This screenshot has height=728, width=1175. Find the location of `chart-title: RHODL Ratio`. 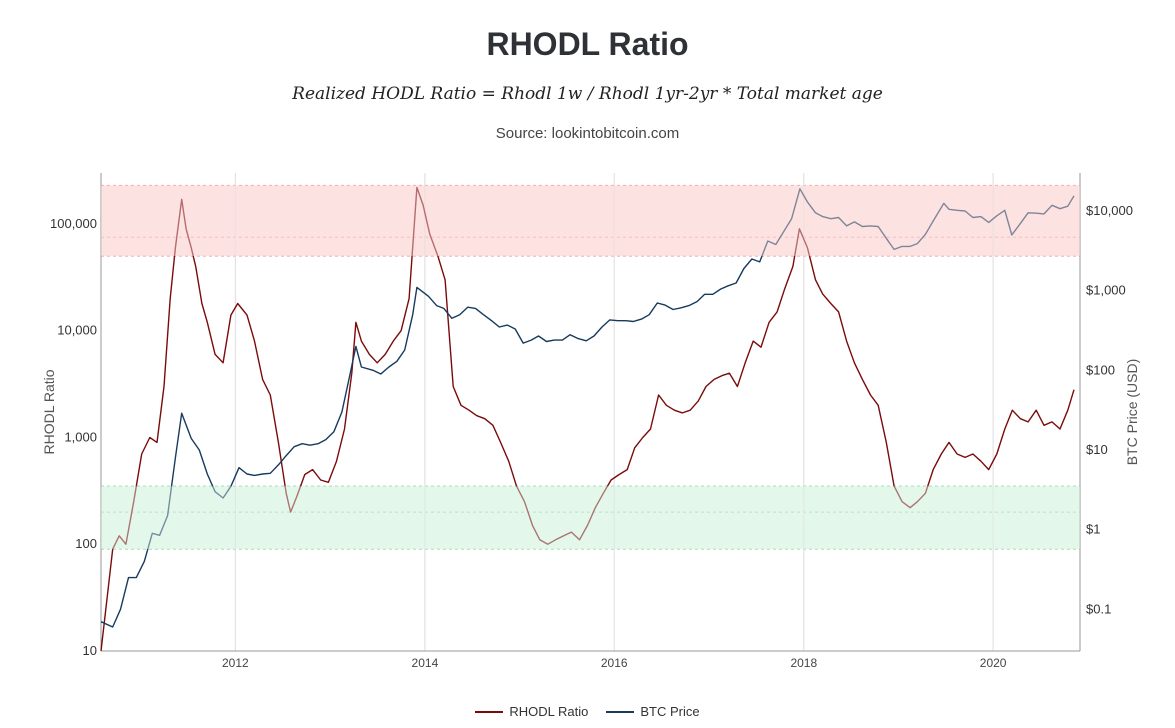

chart-title: RHODL Ratio is located at coordinates (587, 44).